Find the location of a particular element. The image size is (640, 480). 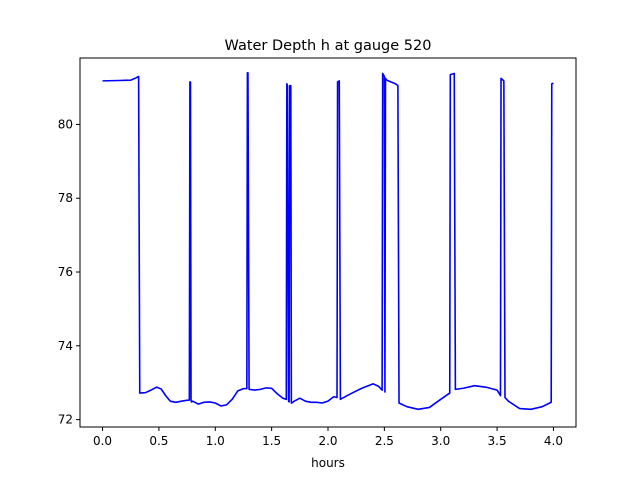

x-tick-label: 1.5 is located at coordinates (271, 441).